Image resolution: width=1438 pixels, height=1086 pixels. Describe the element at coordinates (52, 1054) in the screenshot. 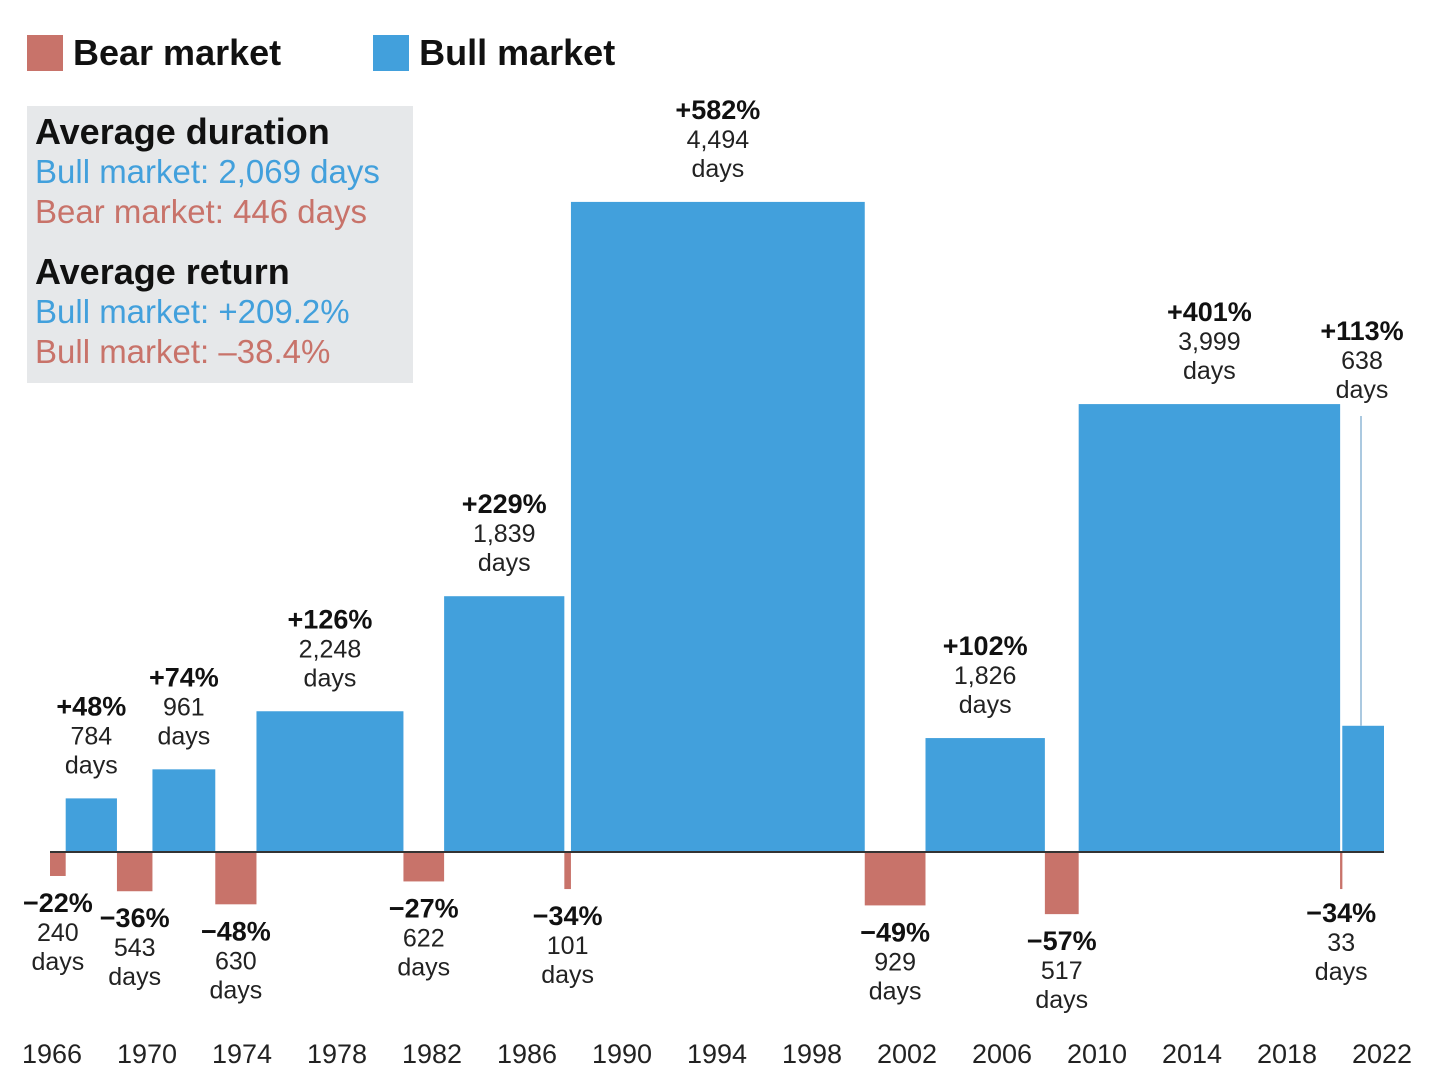

I see `x-tick-label: 1966` at that location.